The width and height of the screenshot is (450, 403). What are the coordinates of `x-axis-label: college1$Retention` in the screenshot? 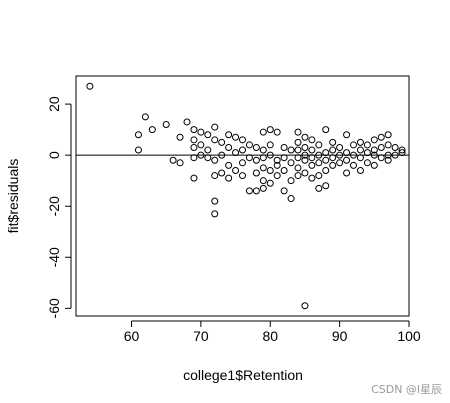 It's located at (243, 375).